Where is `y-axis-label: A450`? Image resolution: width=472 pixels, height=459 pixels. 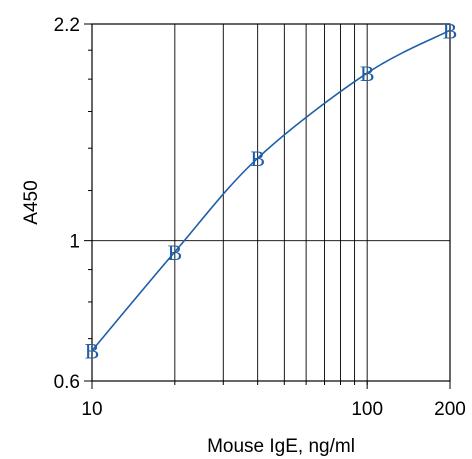 y-axis-label: A450 is located at coordinates (31, 202).